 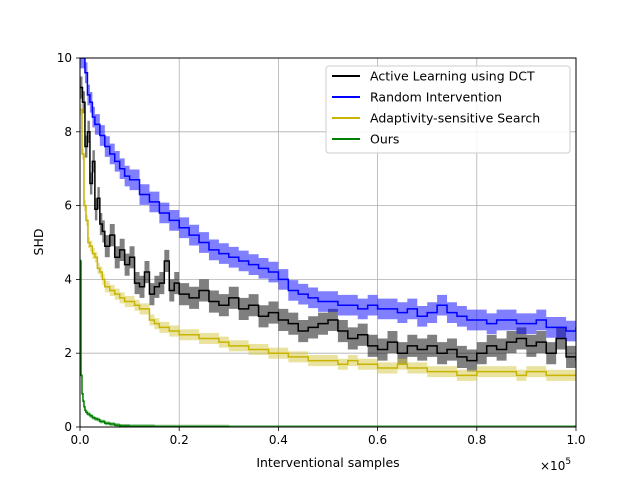 I want to click on y-tick-label: 6, so click(x=68, y=206).